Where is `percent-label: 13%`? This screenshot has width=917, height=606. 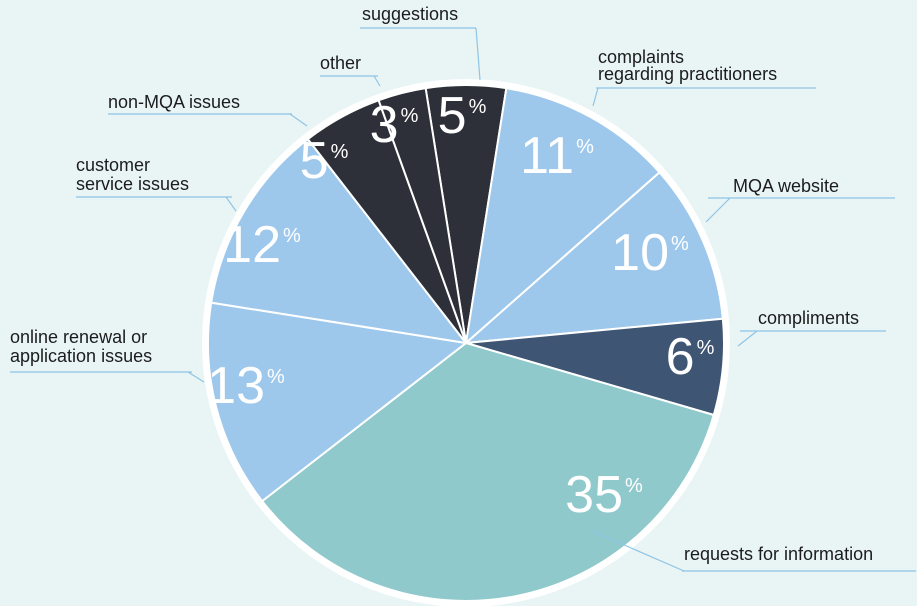
percent-label: 13% is located at coordinates (246, 386).